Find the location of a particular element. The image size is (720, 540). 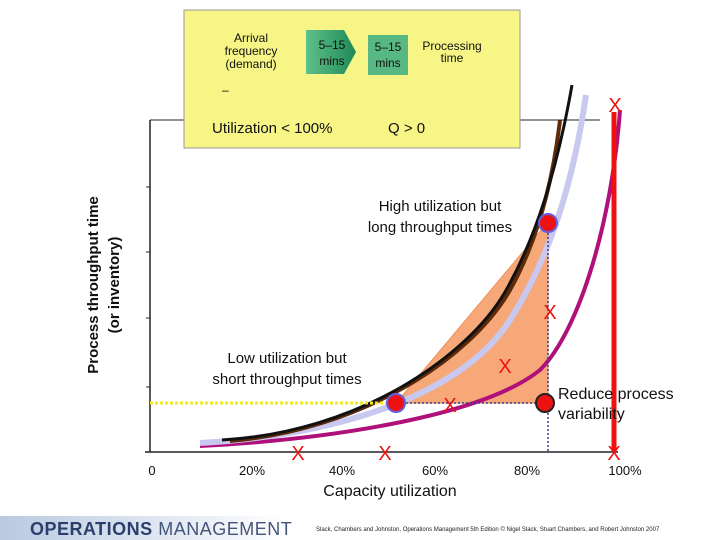

processing-label-line2: time is located at coordinates (452, 58).